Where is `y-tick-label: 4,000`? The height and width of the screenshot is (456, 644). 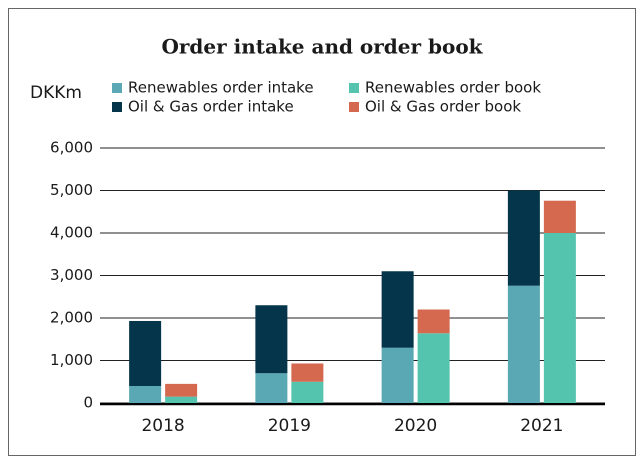 y-tick-label: 4,000 is located at coordinates (71, 233).